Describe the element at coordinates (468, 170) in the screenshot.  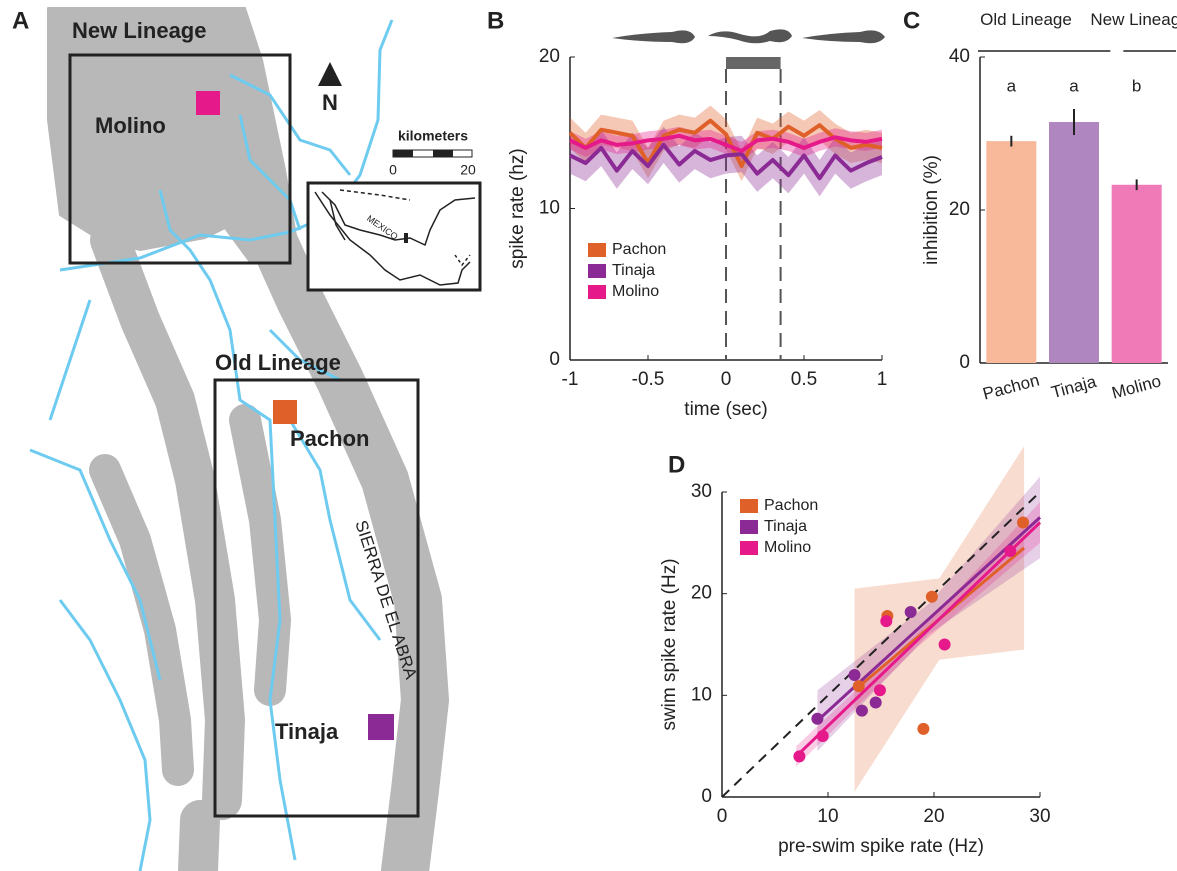
I see `scale-tick: 20` at that location.